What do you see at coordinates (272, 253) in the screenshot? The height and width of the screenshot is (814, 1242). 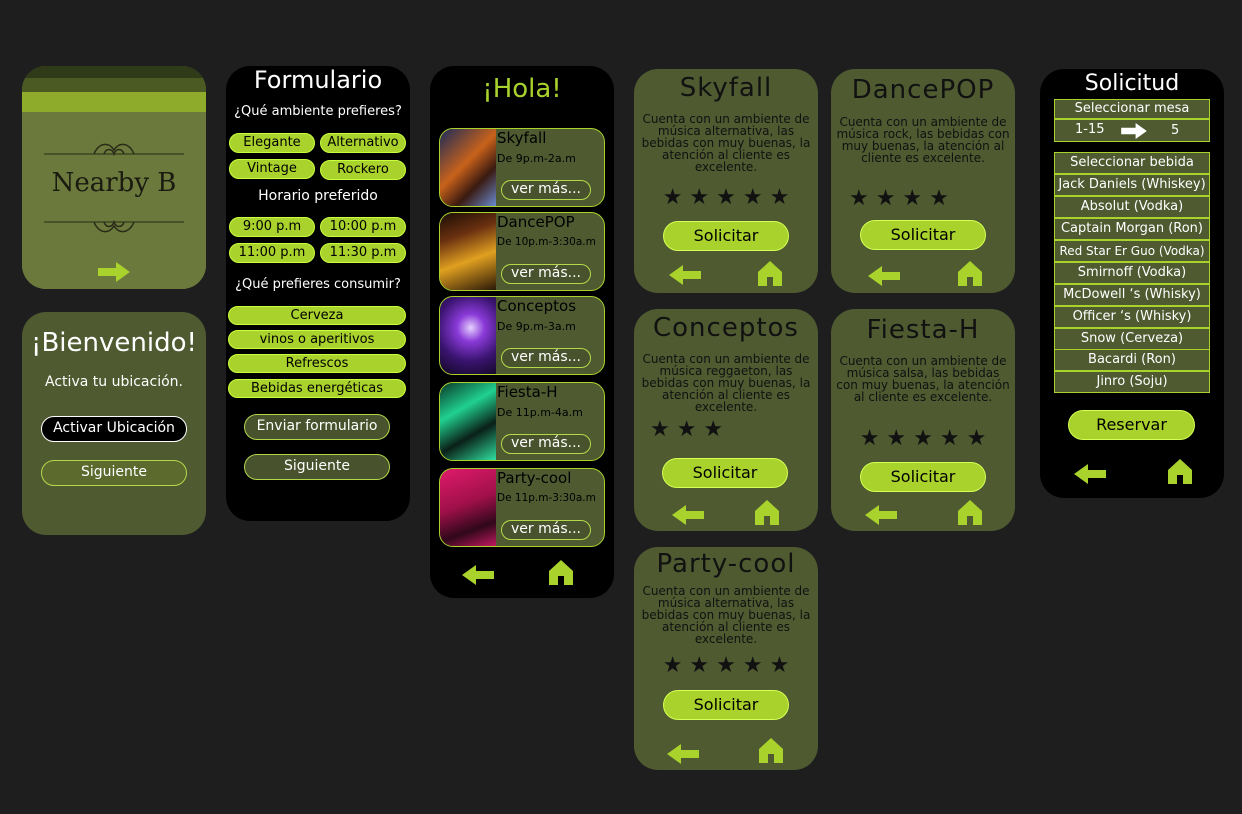 I see `horario-option: 11:00 p.m` at bounding box center [272, 253].